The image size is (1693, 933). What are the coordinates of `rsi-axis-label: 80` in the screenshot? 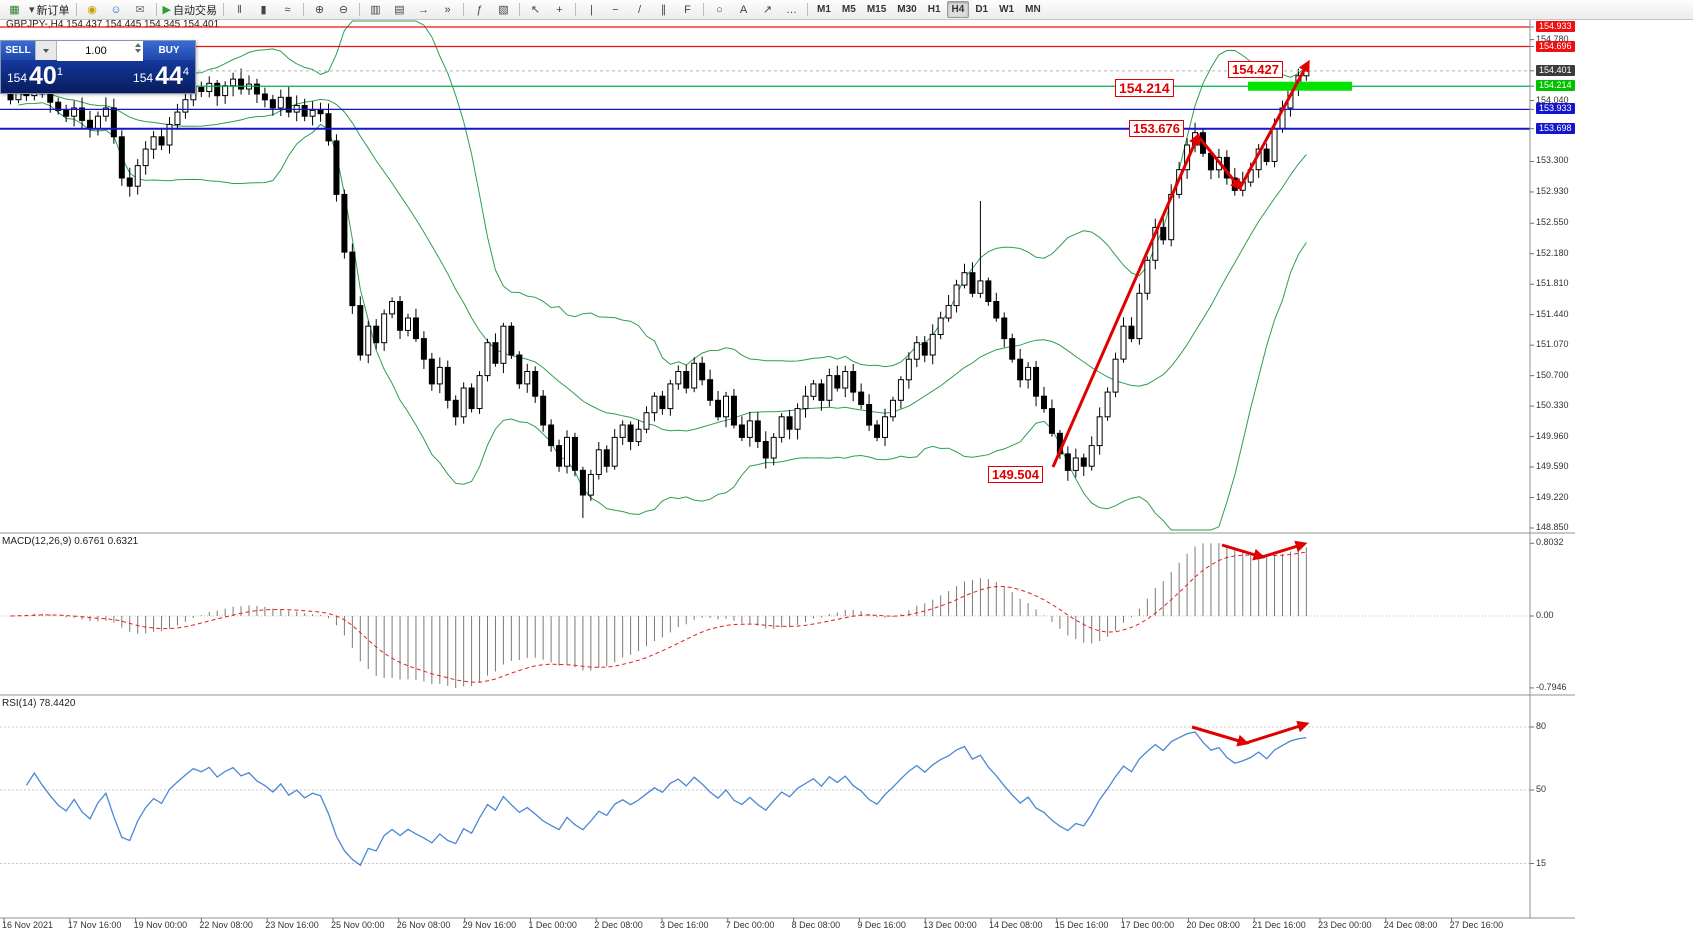 It's located at (1541, 726).